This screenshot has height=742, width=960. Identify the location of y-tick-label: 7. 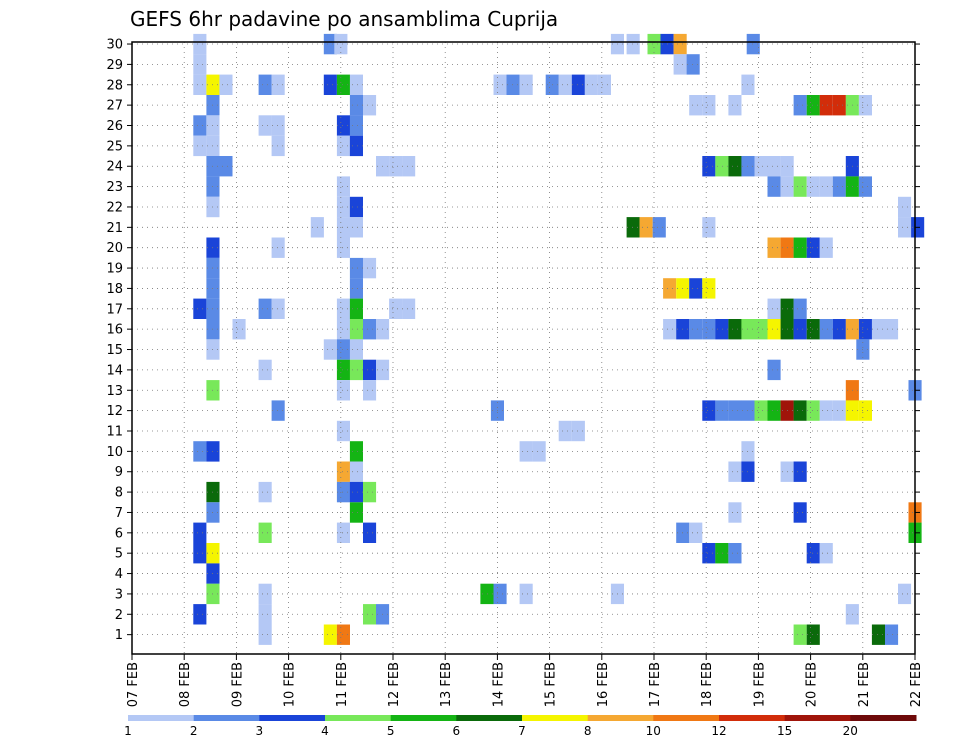
(119, 513).